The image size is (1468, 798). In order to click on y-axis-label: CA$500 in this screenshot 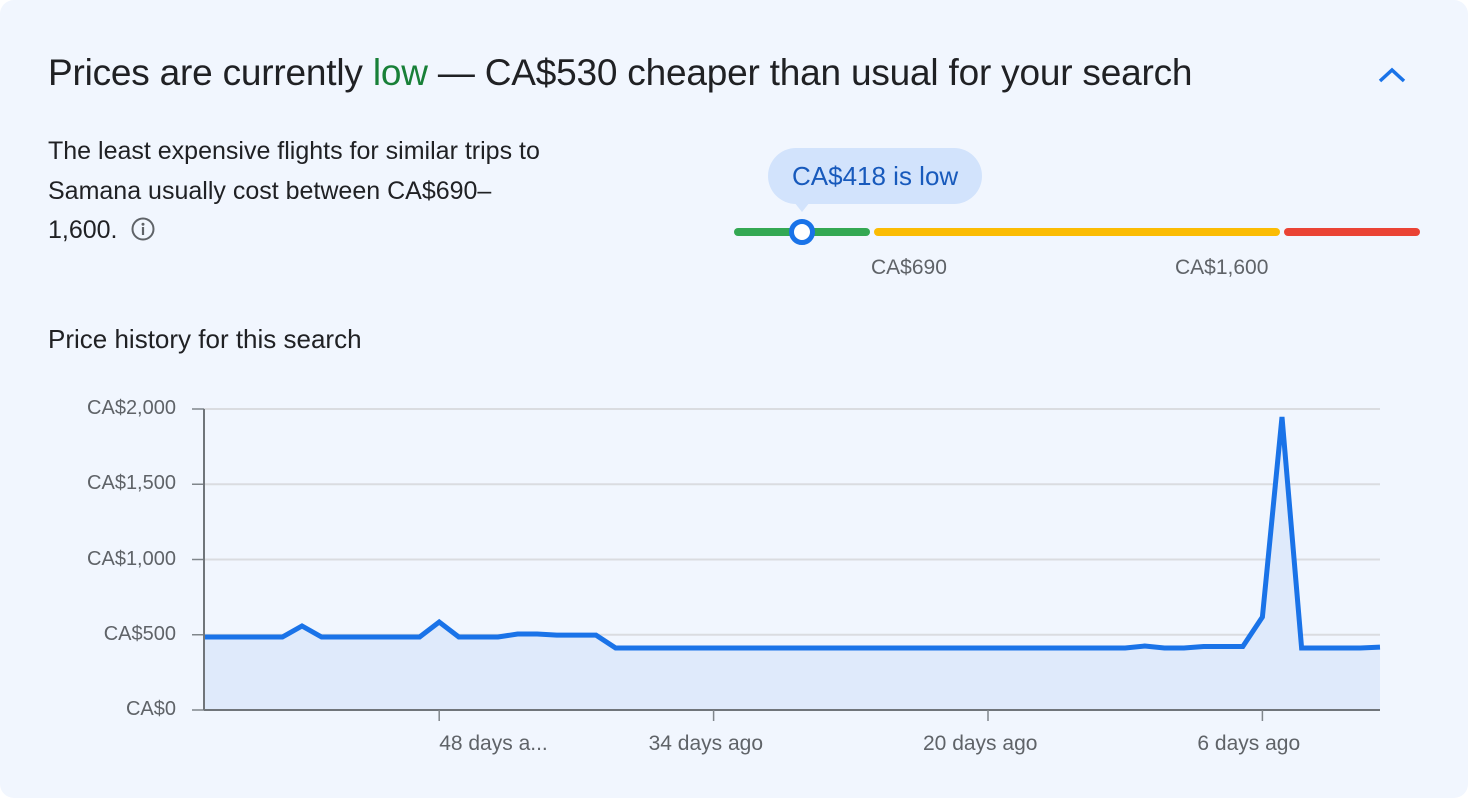, I will do `click(139, 633)`.